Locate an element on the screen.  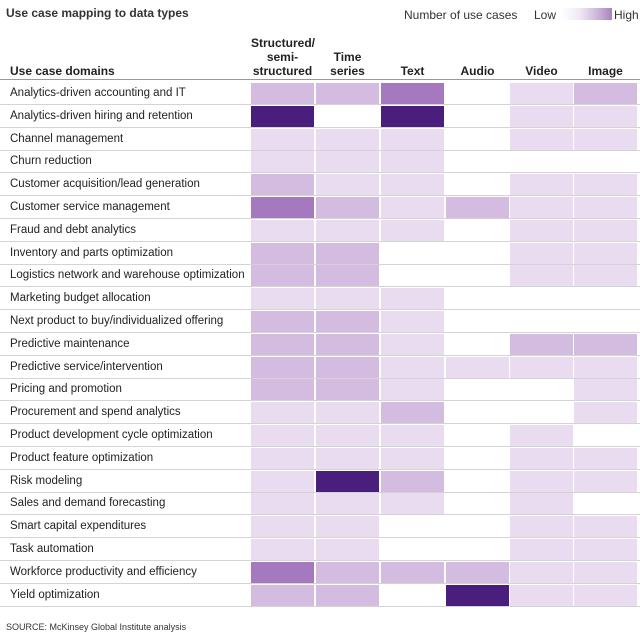
table-row: Predictive maintenance is located at coordinates (320, 344).